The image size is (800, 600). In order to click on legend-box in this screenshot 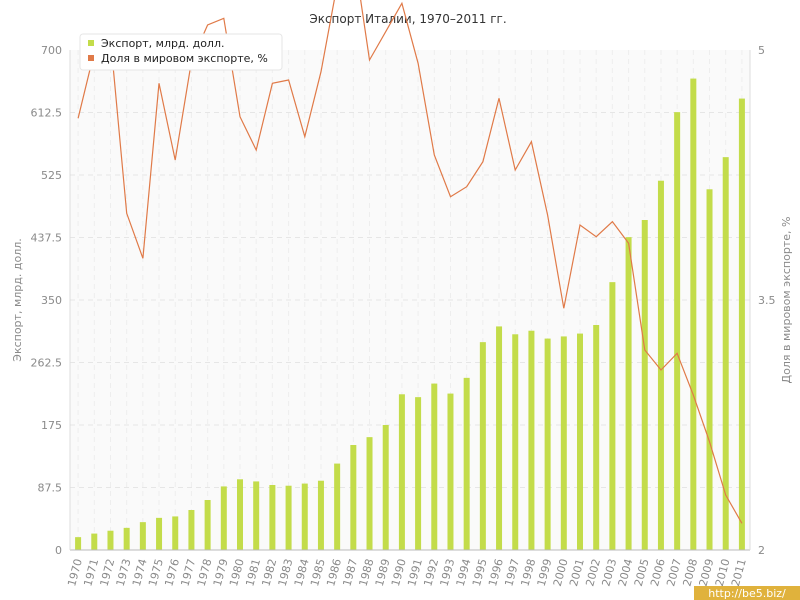, I will do `click(181, 52)`.